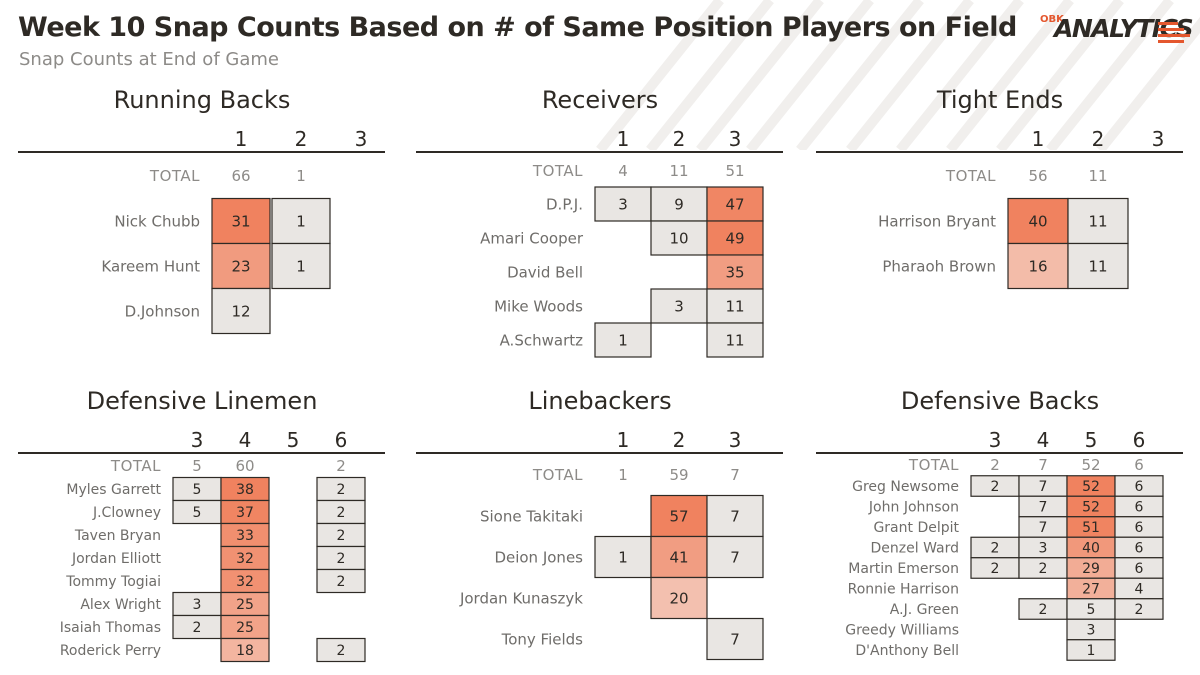 The height and width of the screenshot is (675, 1200). I want to click on player-name: Harrison Bryant, so click(937, 221).